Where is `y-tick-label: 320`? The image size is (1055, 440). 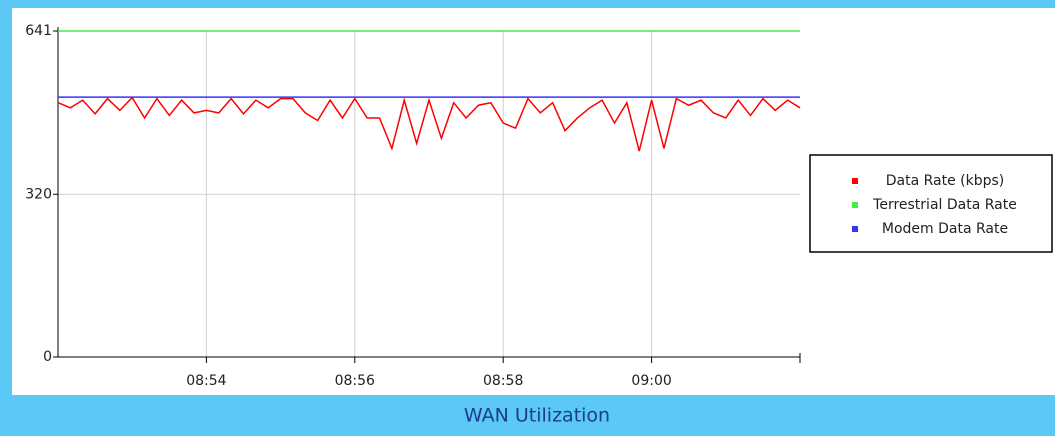
y-tick-label: 320 is located at coordinates (38, 194).